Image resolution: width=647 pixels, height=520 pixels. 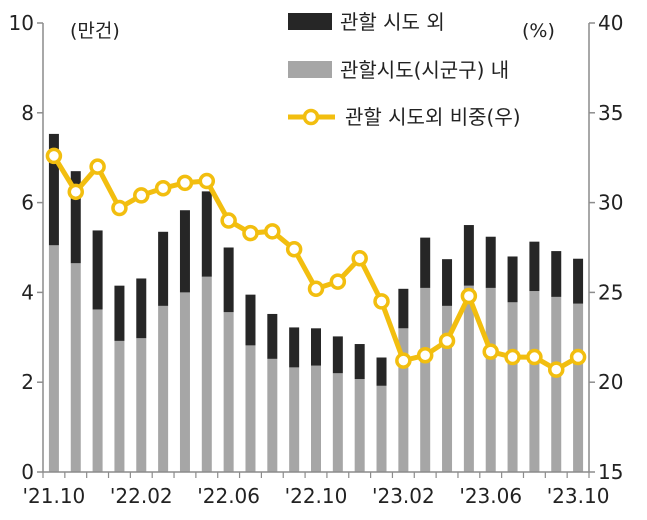 I want to click on x-tick-label-20: '23.06, so click(x=490, y=496).